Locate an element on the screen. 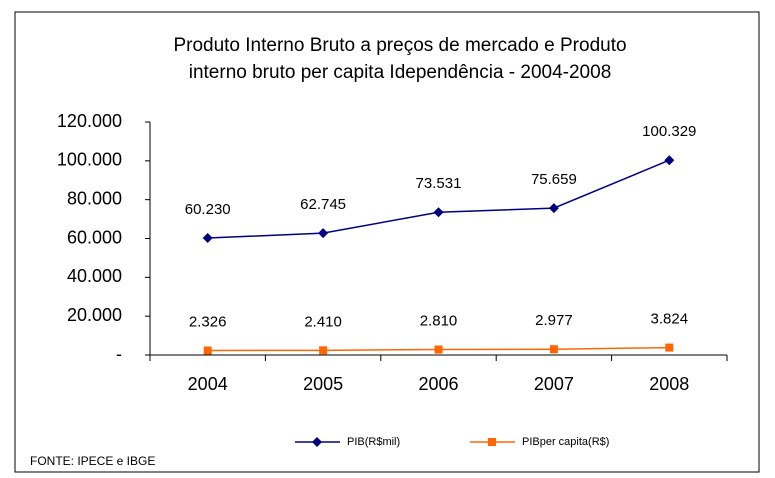 This screenshot has width=775, height=478. data-label: 75.659 is located at coordinates (554, 179).